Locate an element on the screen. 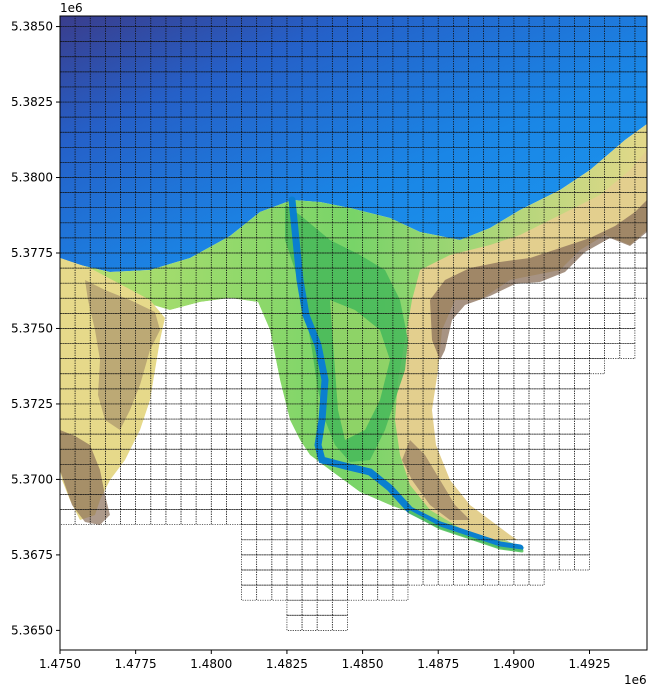  western-hills-shading is located at coordinates (85, 477).